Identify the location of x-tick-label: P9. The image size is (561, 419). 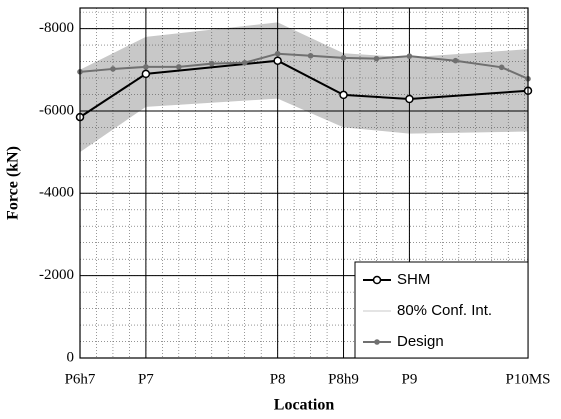
(409, 379).